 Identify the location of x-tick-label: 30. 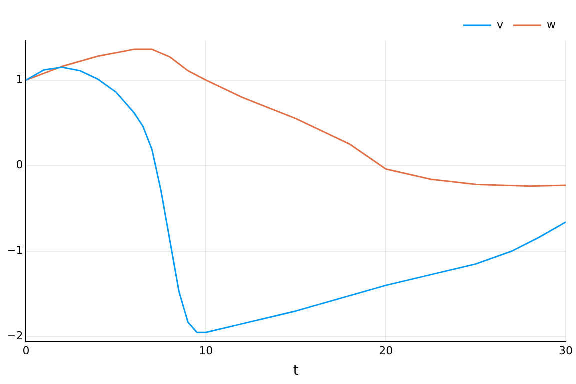
(566, 351).